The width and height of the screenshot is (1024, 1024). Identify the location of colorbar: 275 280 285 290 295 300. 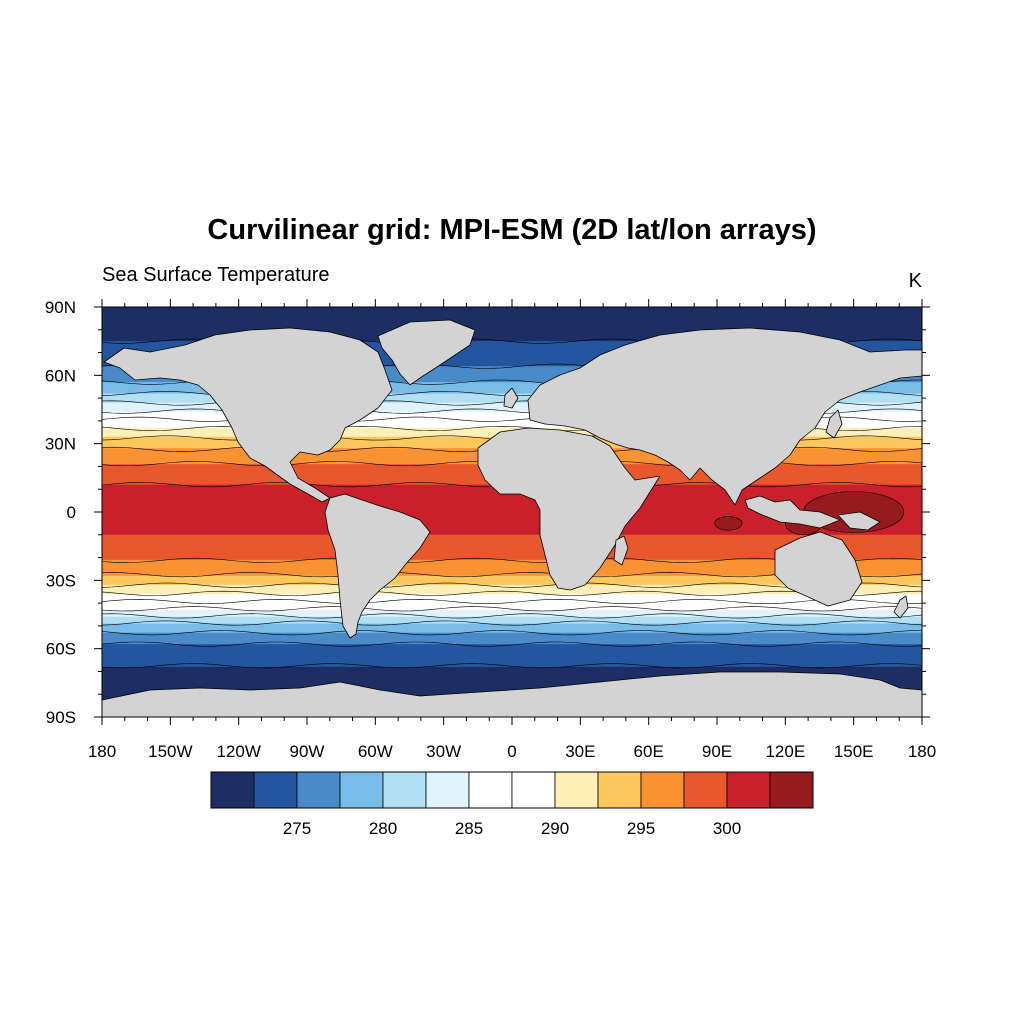
(512, 804).